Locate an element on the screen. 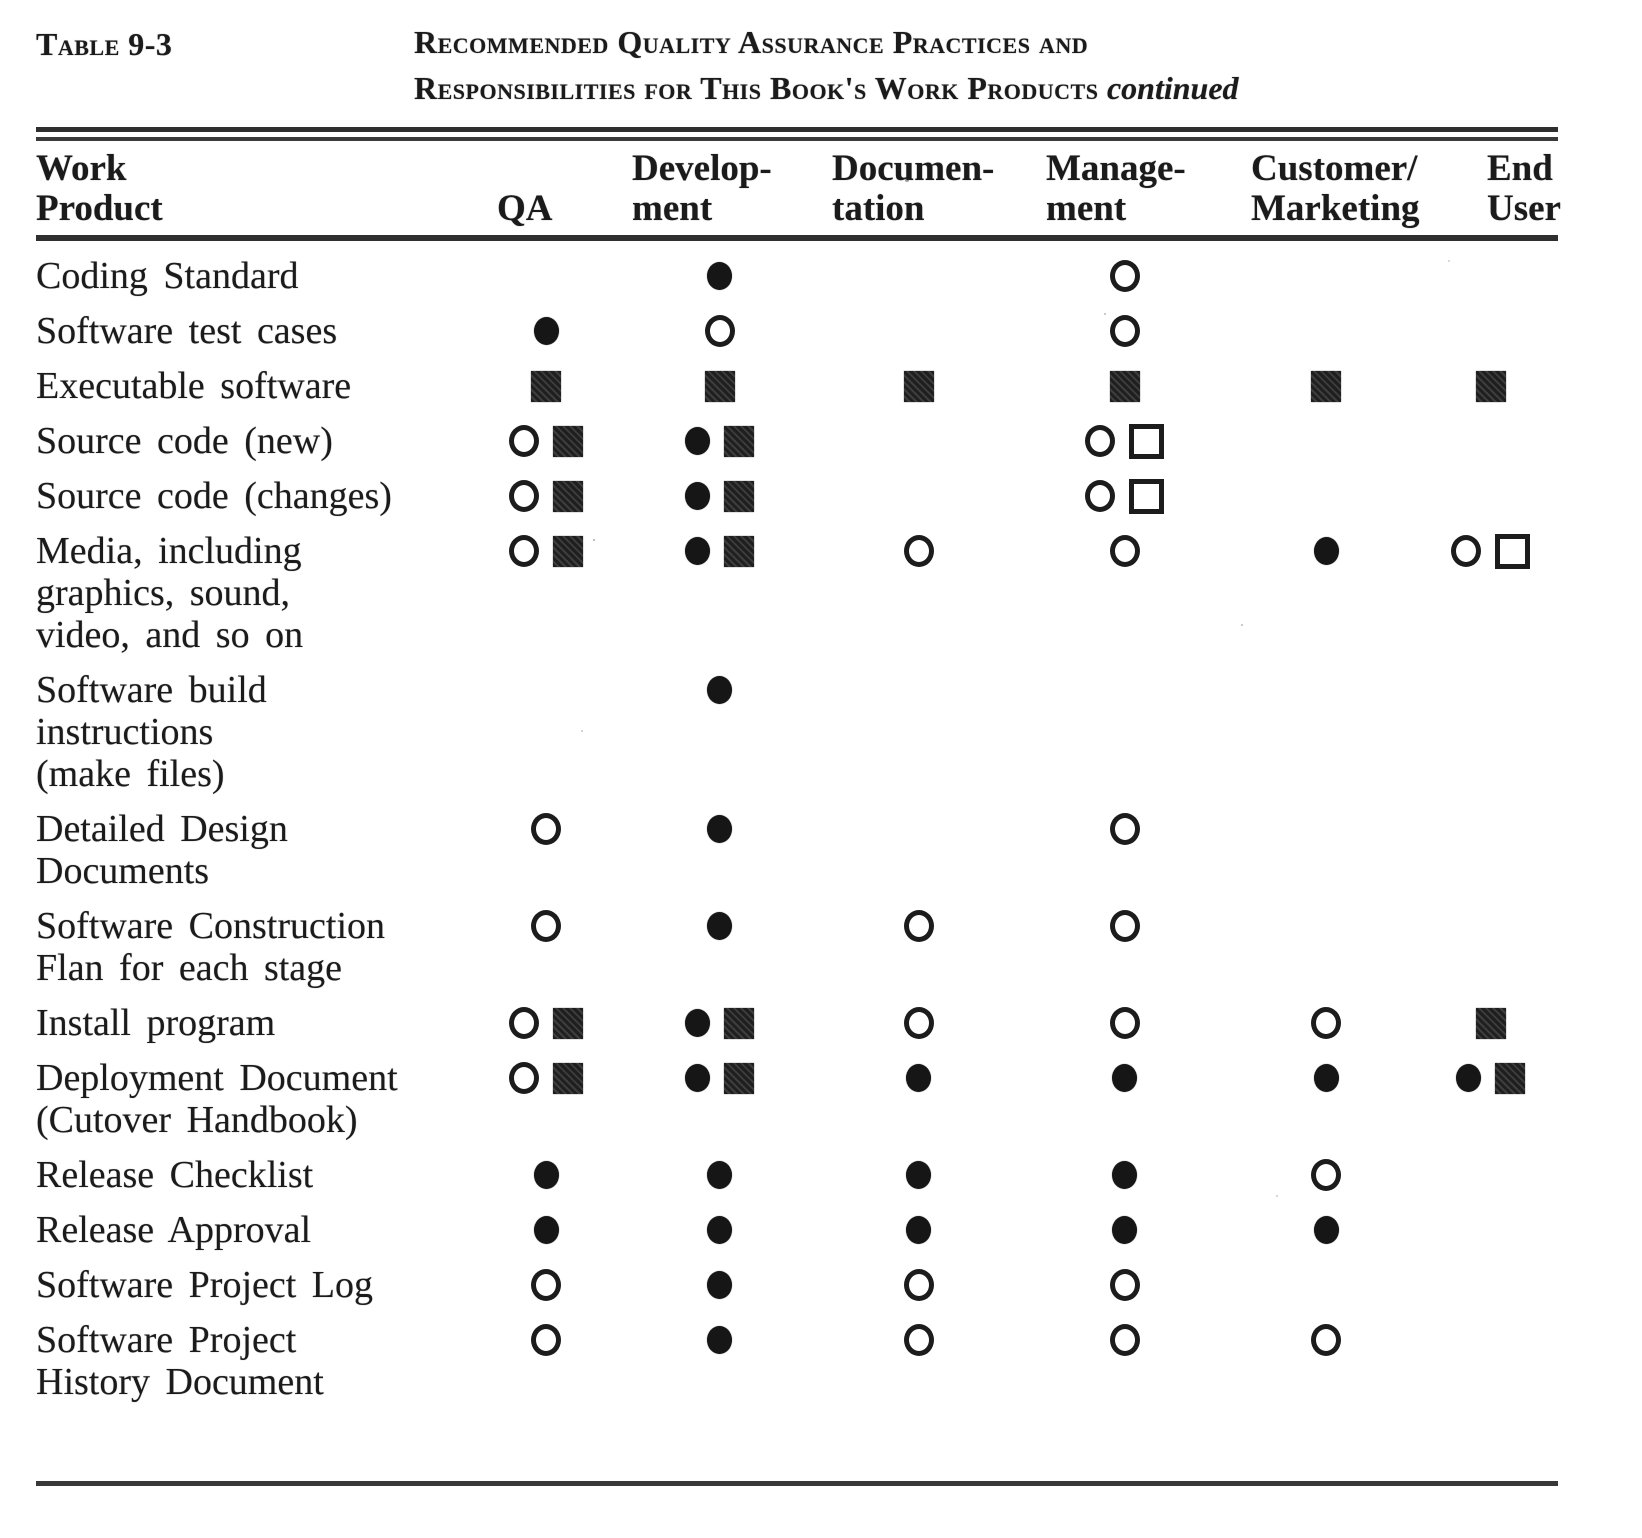 The height and width of the screenshot is (1538, 1642). open-square-icon is located at coordinates (1146, 496).